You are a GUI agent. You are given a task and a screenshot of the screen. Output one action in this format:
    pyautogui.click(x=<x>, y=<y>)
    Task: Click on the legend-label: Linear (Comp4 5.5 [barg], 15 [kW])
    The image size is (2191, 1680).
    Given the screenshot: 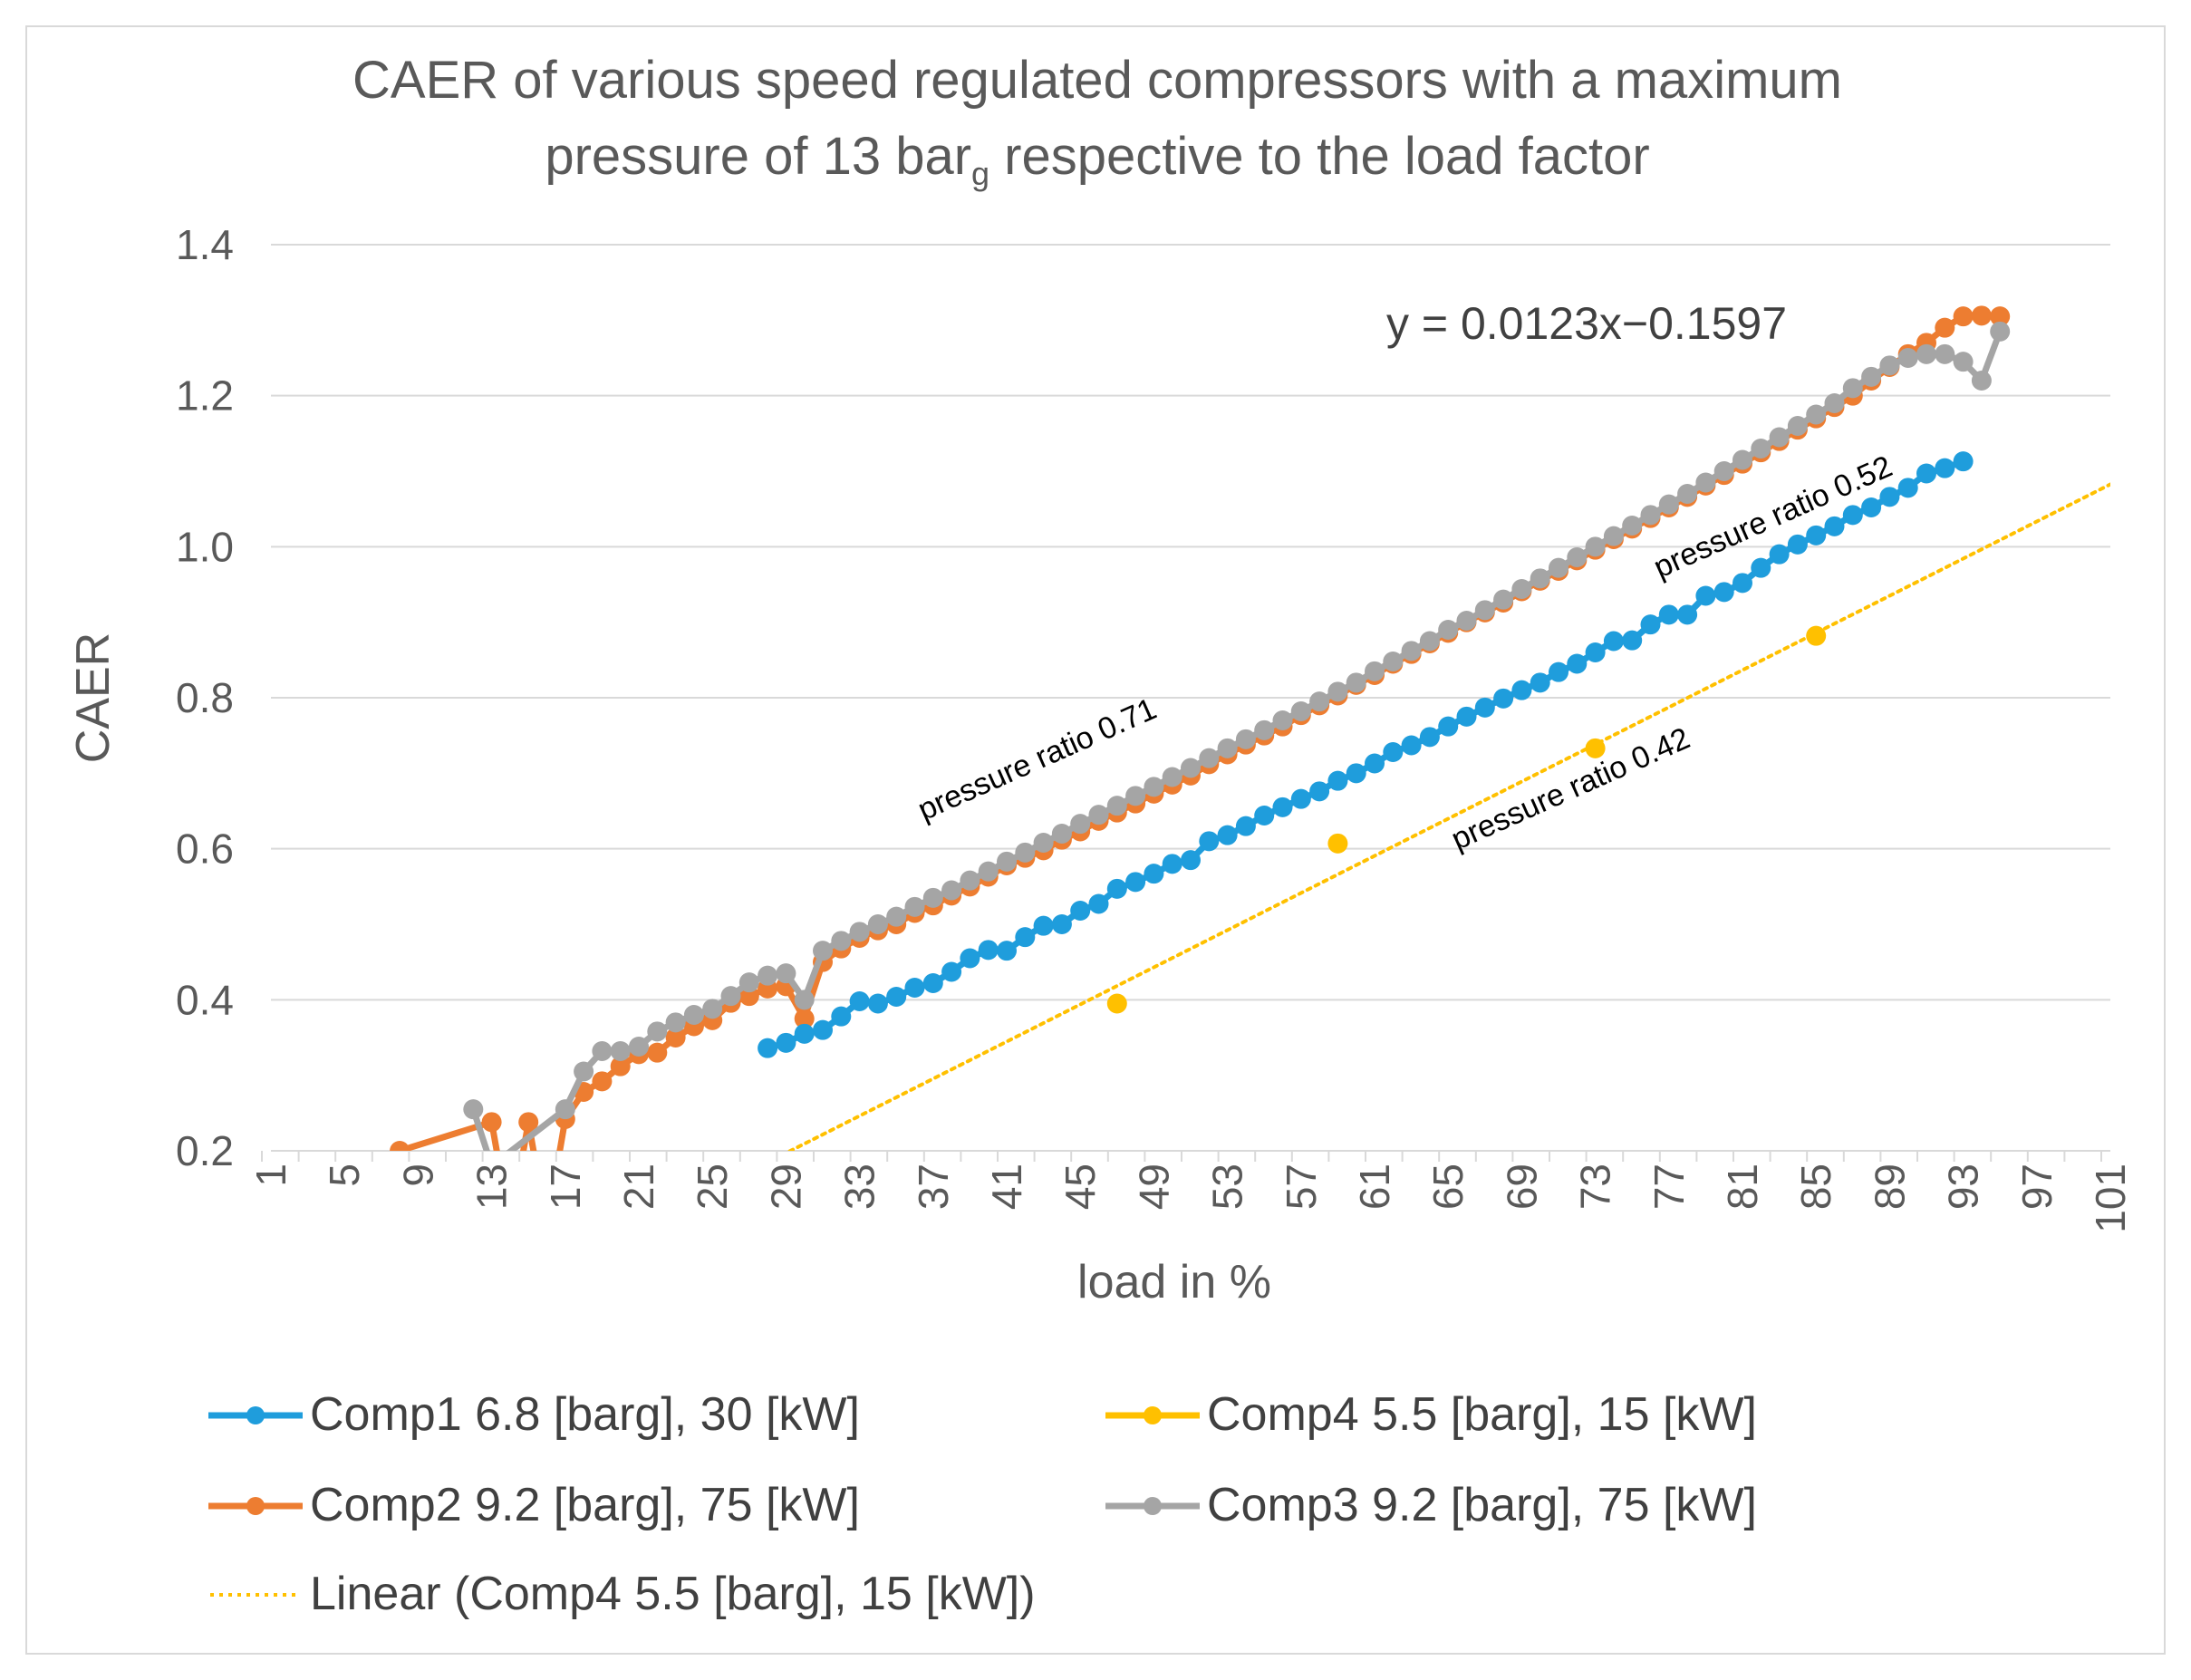 What is the action you would take?
    pyautogui.click(x=673, y=1594)
    